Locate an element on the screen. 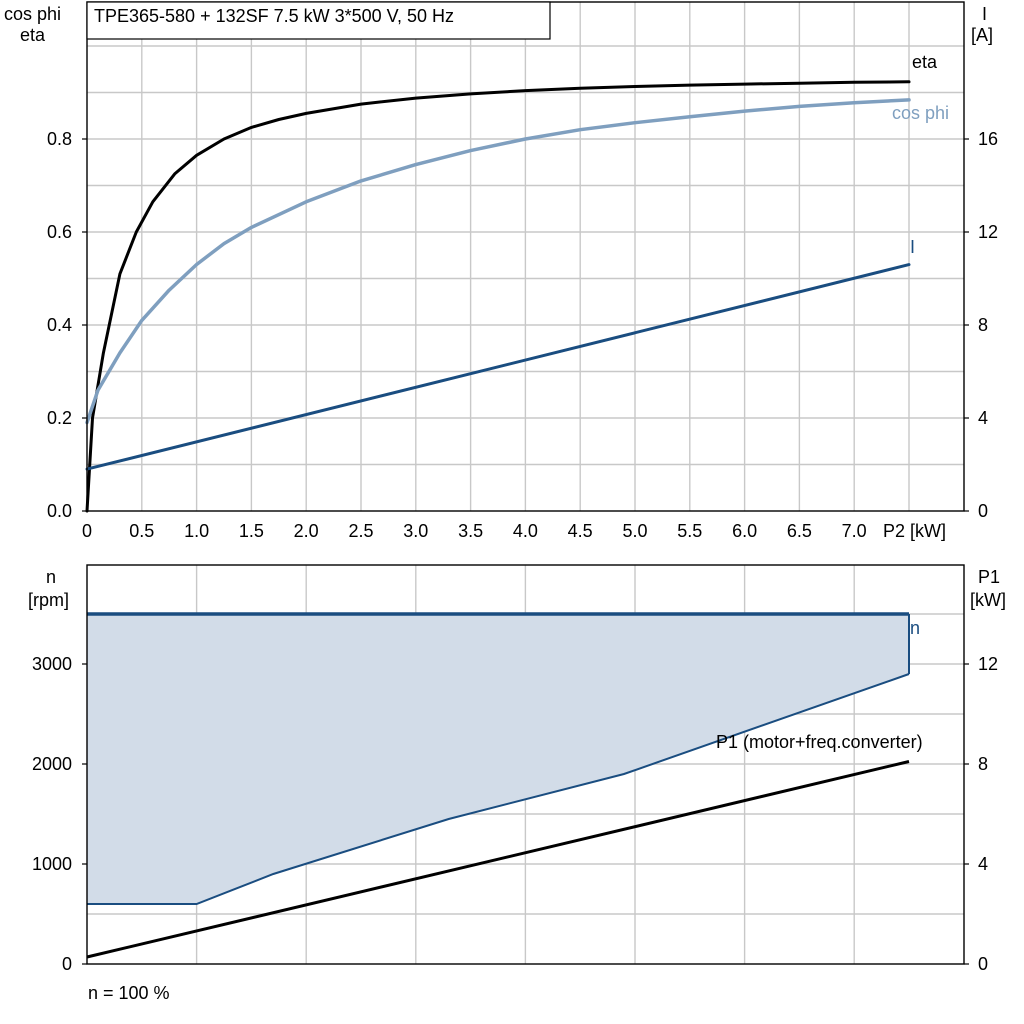 This screenshot has width=1024, height=1024. top-left-tick-label: 0.2 is located at coordinates (59, 418).